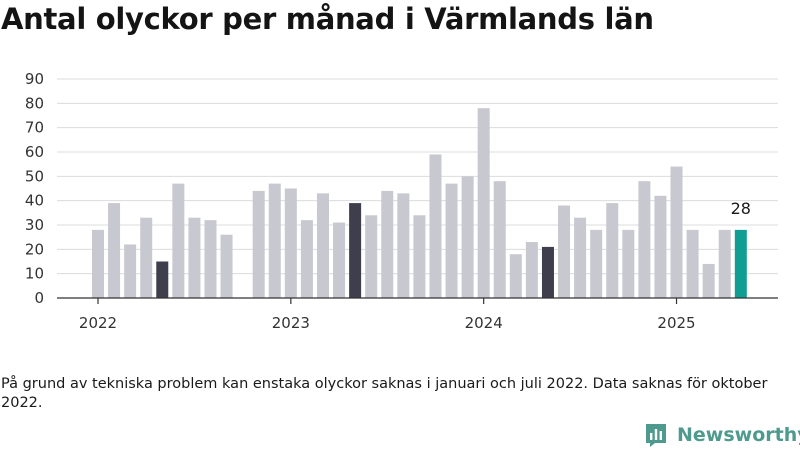 The height and width of the screenshot is (450, 800). I want to click on x-tick-label: 2022, so click(98, 323).